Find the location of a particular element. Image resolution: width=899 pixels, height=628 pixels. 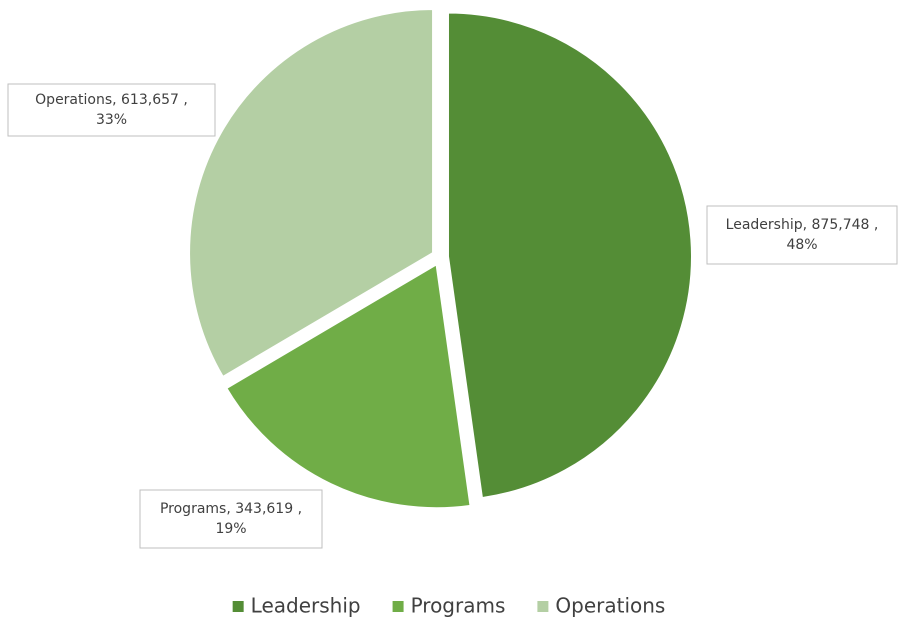

data-label-line: Leadership, 875,748 , is located at coordinates (802, 225).